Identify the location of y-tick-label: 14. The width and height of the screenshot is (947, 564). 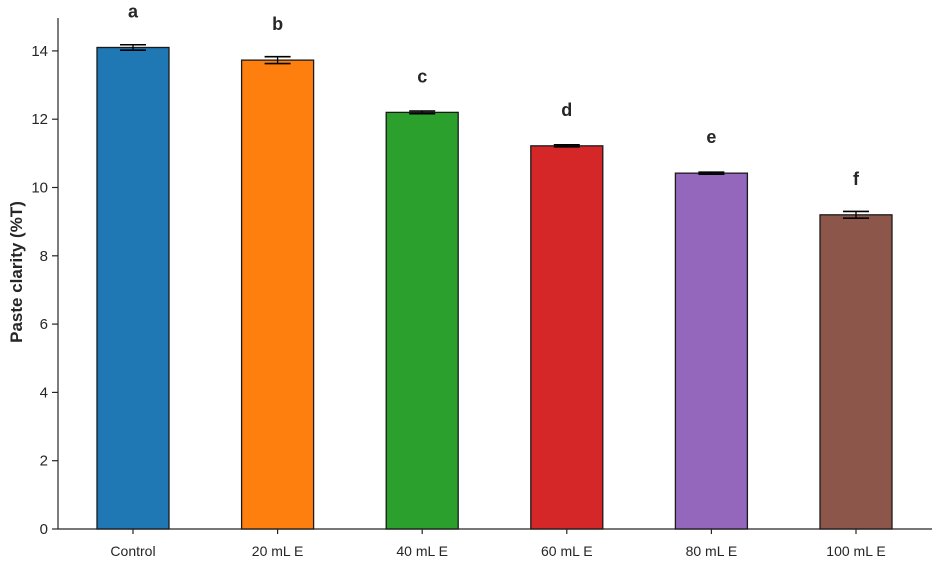
(39, 51).